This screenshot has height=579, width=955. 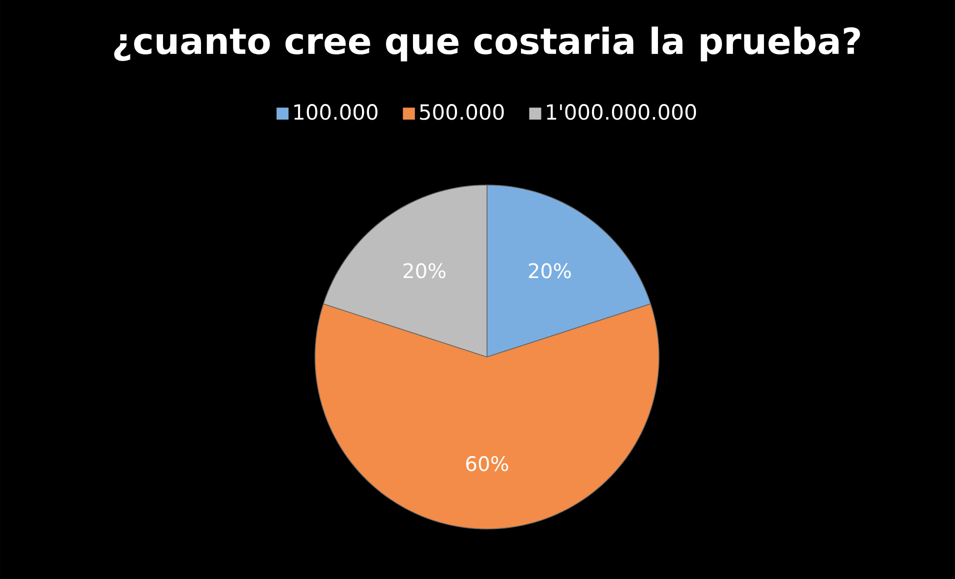 What do you see at coordinates (462, 112) in the screenshot?
I see `legend-label: 500.000` at bounding box center [462, 112].